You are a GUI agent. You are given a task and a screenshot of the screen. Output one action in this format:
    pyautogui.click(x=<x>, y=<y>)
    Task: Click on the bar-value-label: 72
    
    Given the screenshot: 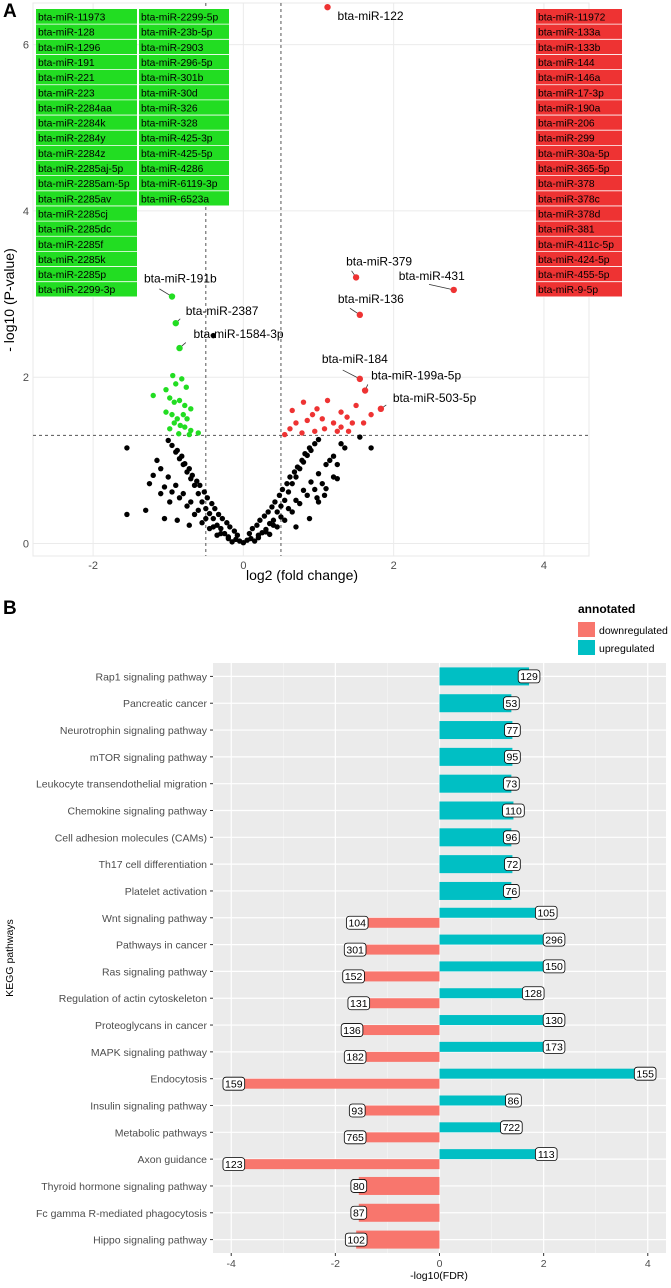 What is the action you would take?
    pyautogui.click(x=513, y=865)
    